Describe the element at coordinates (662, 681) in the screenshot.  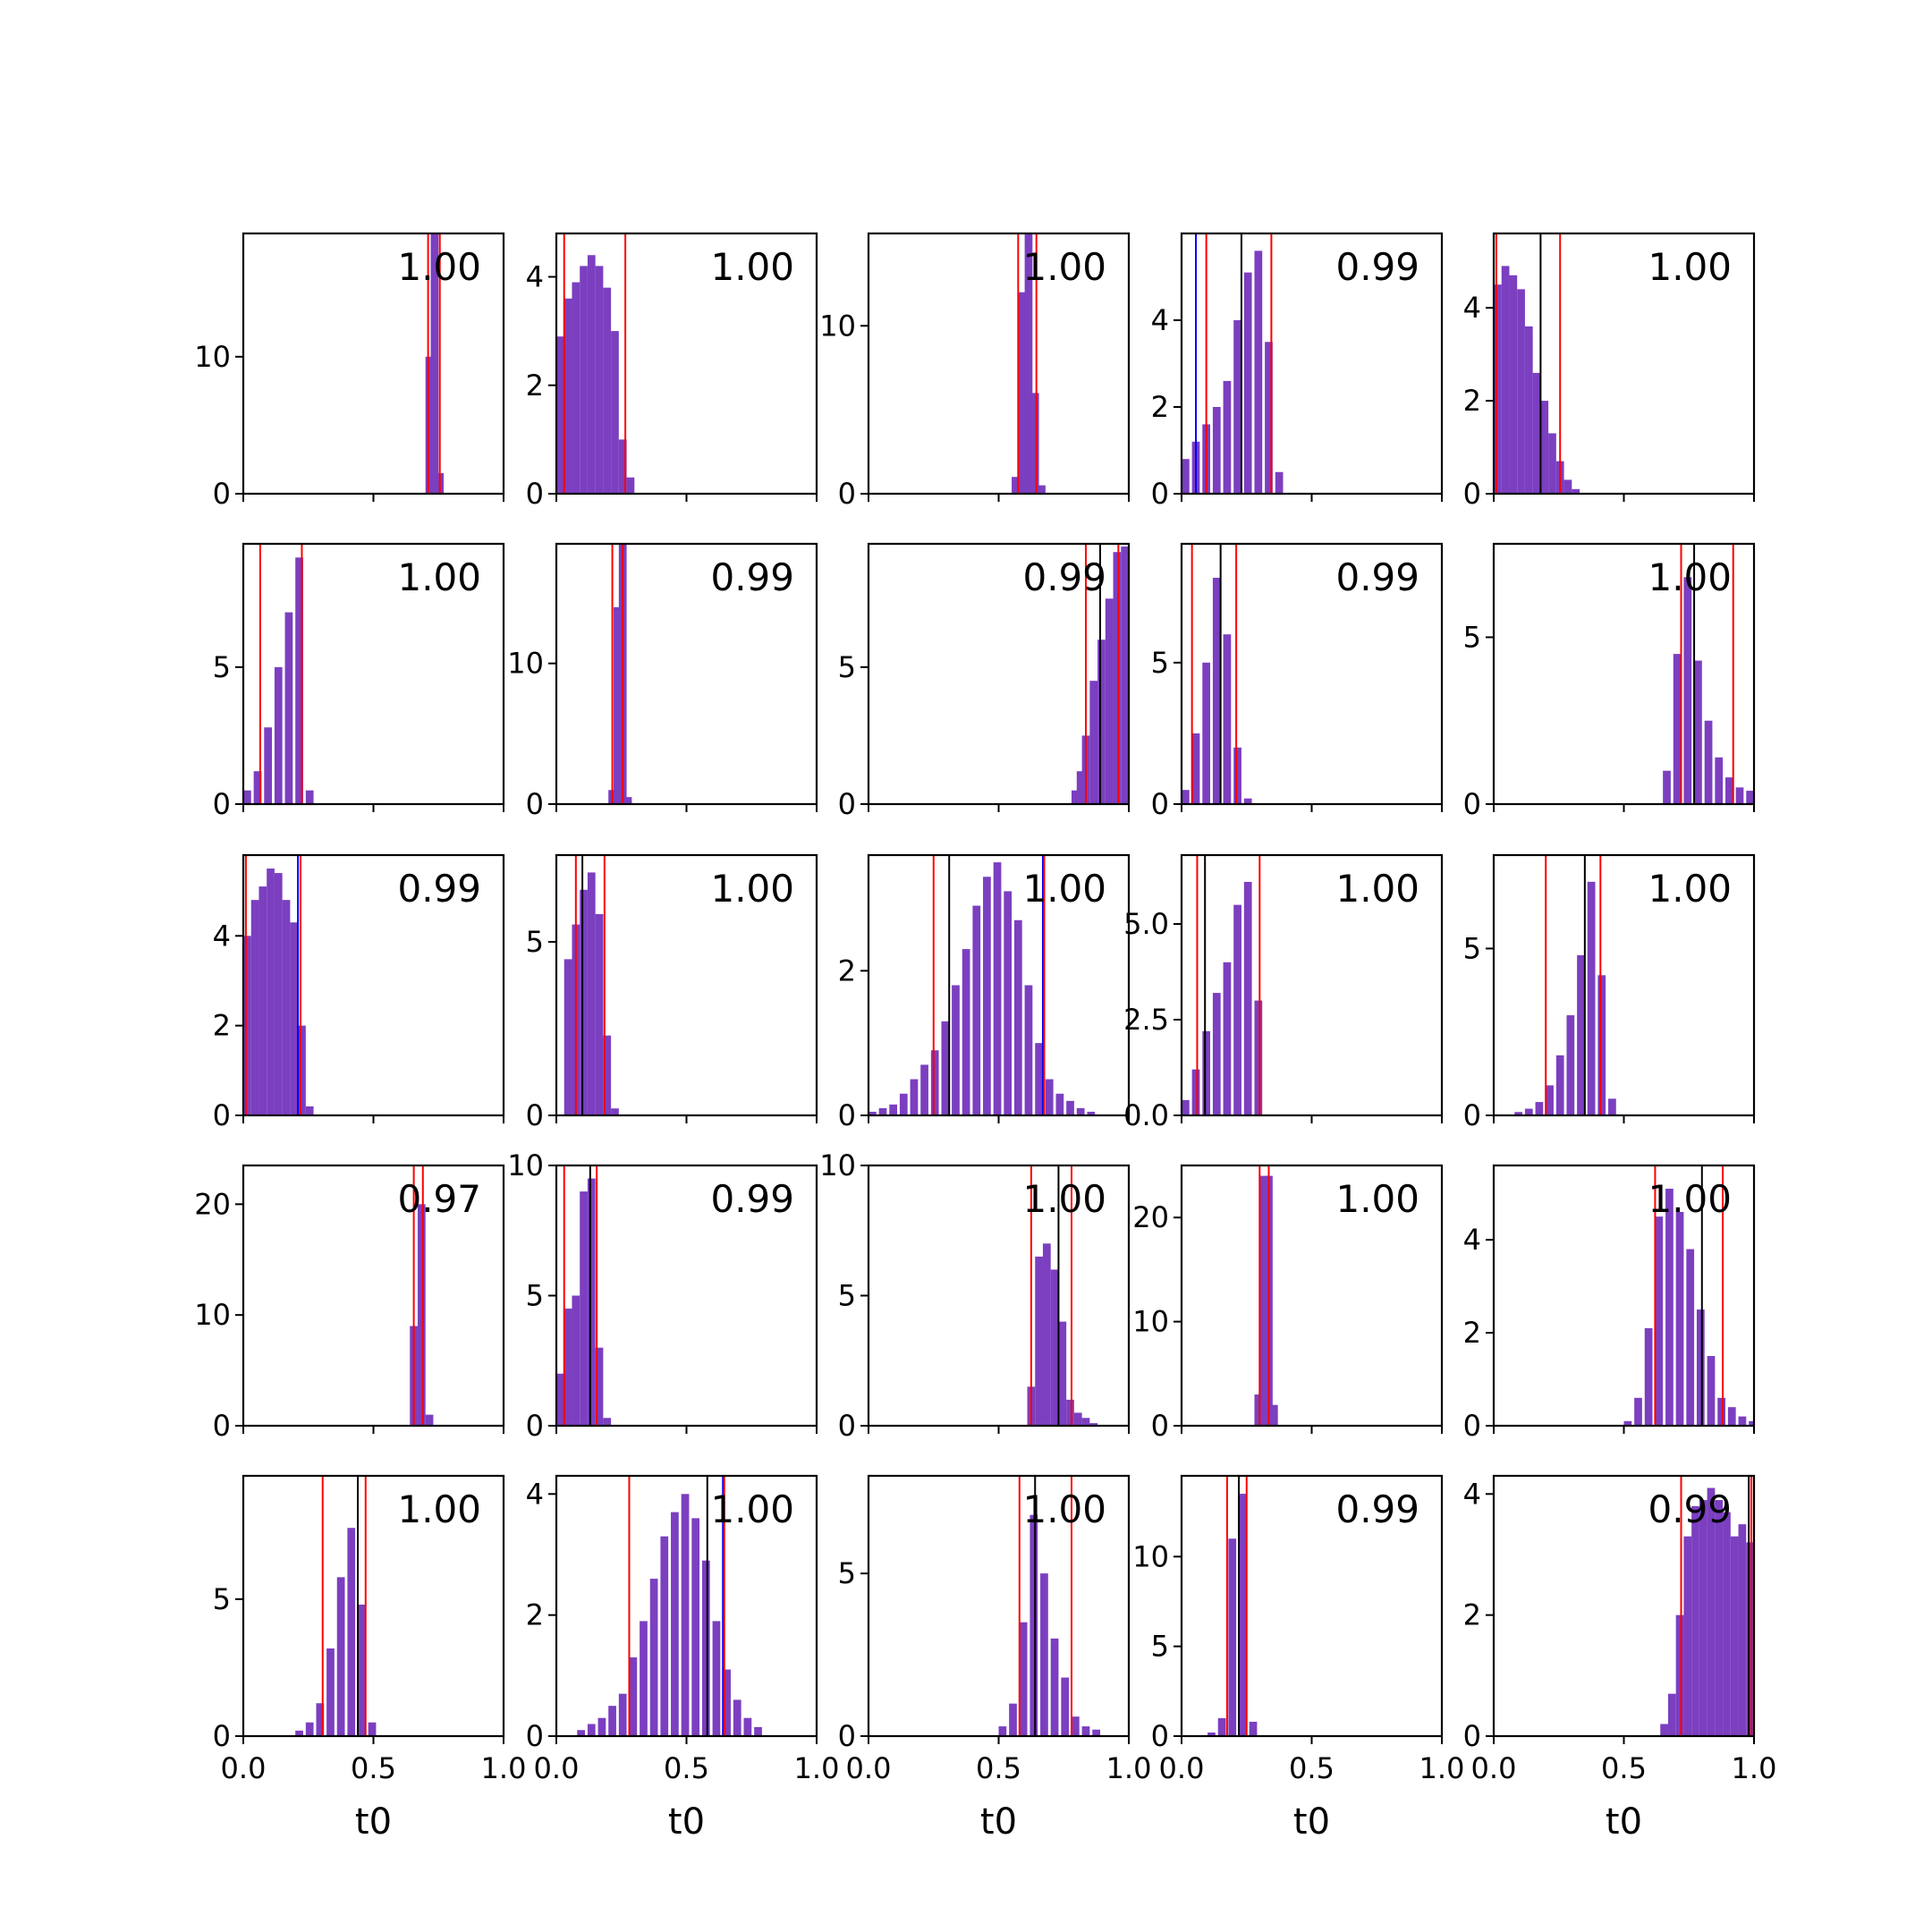
I see `panel-2-2: 0 10 0.99` at that location.